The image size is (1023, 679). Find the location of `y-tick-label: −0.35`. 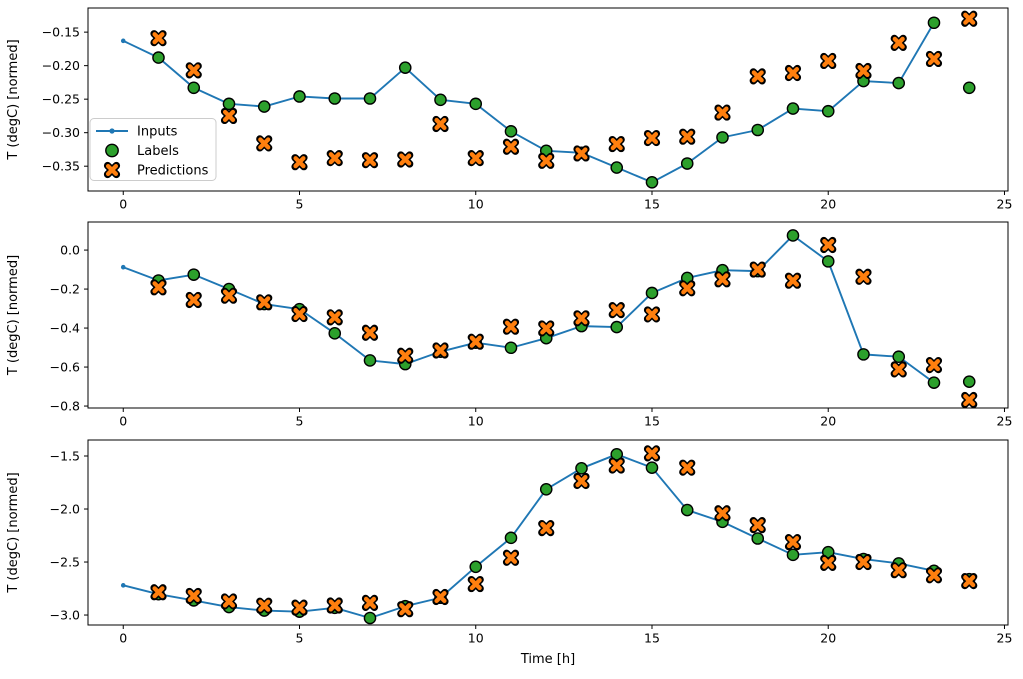

y-tick-label: −0.35 is located at coordinates (61, 165).